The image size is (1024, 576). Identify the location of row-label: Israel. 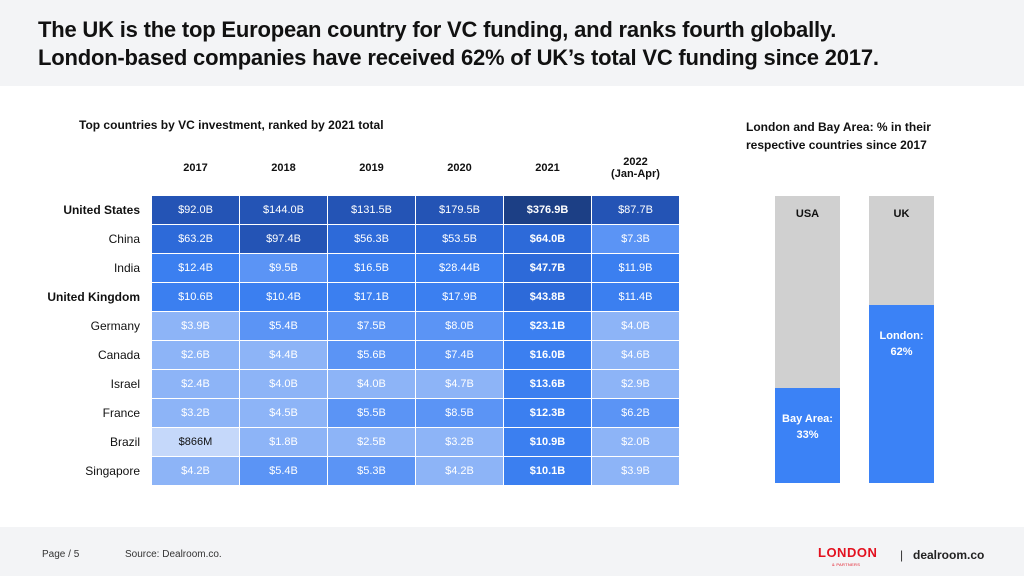
(125, 384).